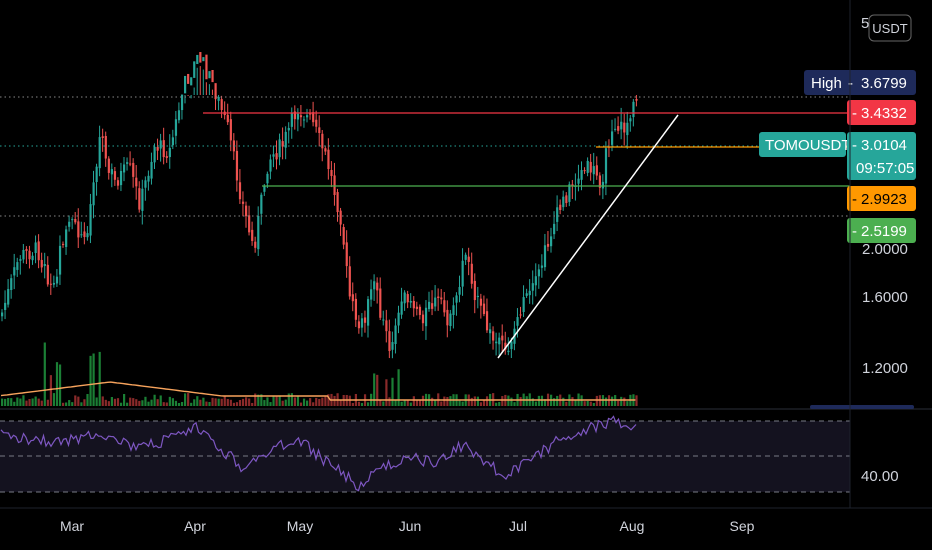  Describe the element at coordinates (885, 249) in the screenshot. I see `y-tick-label: 2.0000` at that location.